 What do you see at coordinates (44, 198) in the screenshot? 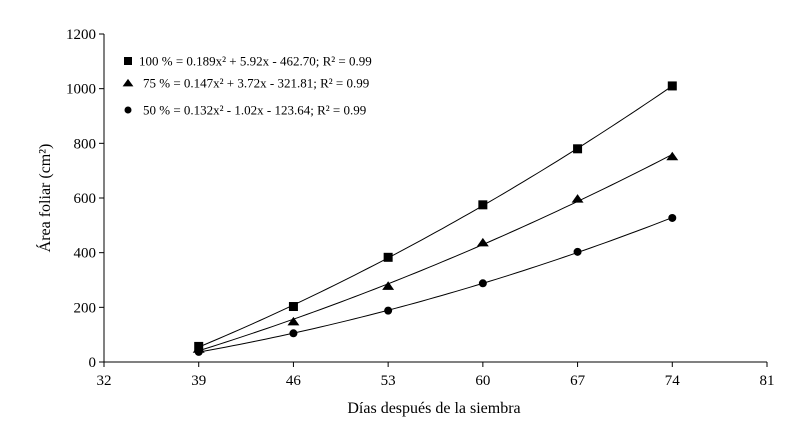
I see `y-axis-title: Área foliar (cm²)` at bounding box center [44, 198].